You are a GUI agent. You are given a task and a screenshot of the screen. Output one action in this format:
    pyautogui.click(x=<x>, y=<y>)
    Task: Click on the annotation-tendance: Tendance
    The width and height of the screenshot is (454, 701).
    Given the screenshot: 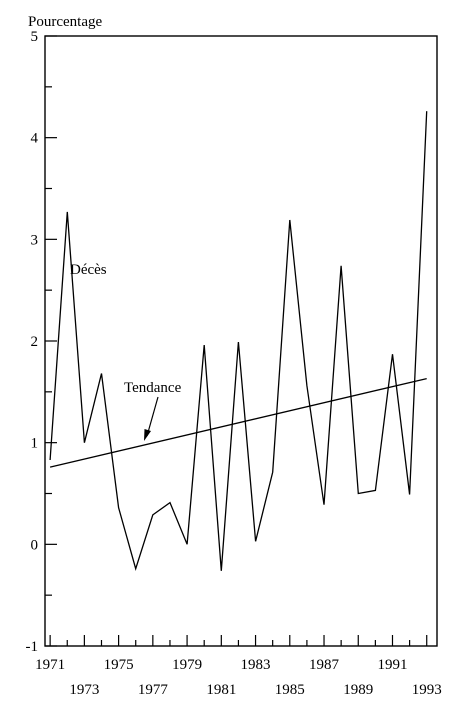 What is the action you would take?
    pyautogui.click(x=153, y=388)
    